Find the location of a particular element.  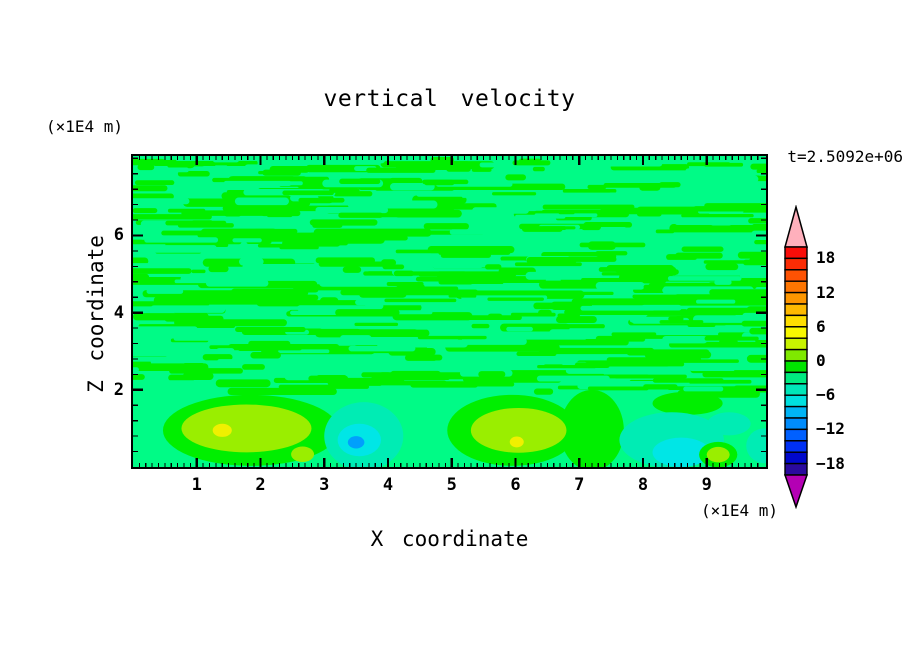

contour-features is located at coordinates (464, 428).